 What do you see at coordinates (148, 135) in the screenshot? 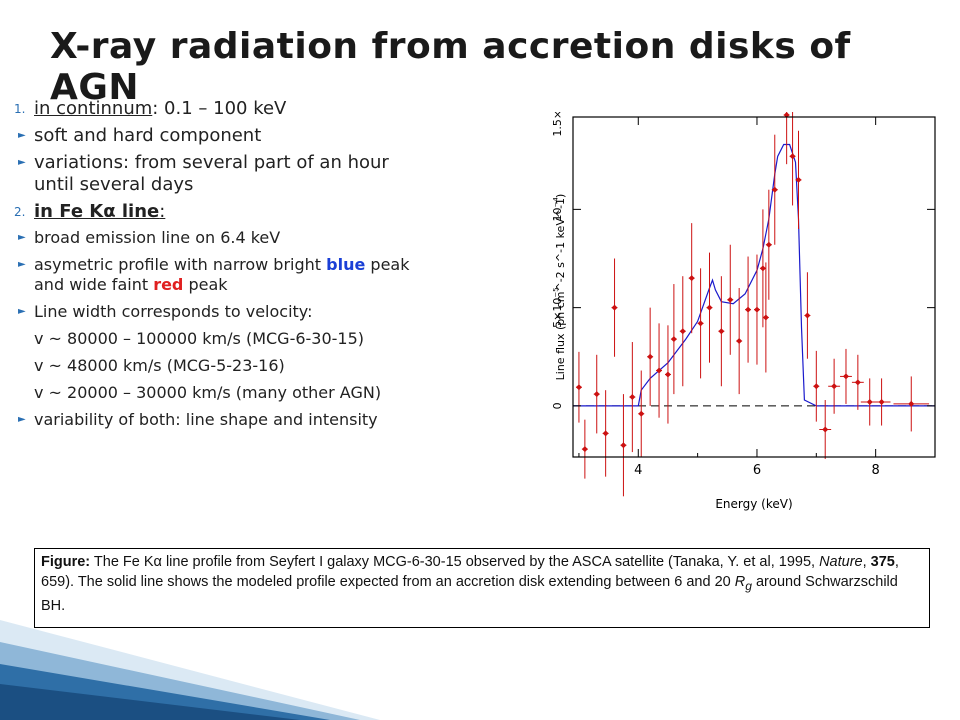
I see `soft-hard-text: soft and hard component` at bounding box center [148, 135].